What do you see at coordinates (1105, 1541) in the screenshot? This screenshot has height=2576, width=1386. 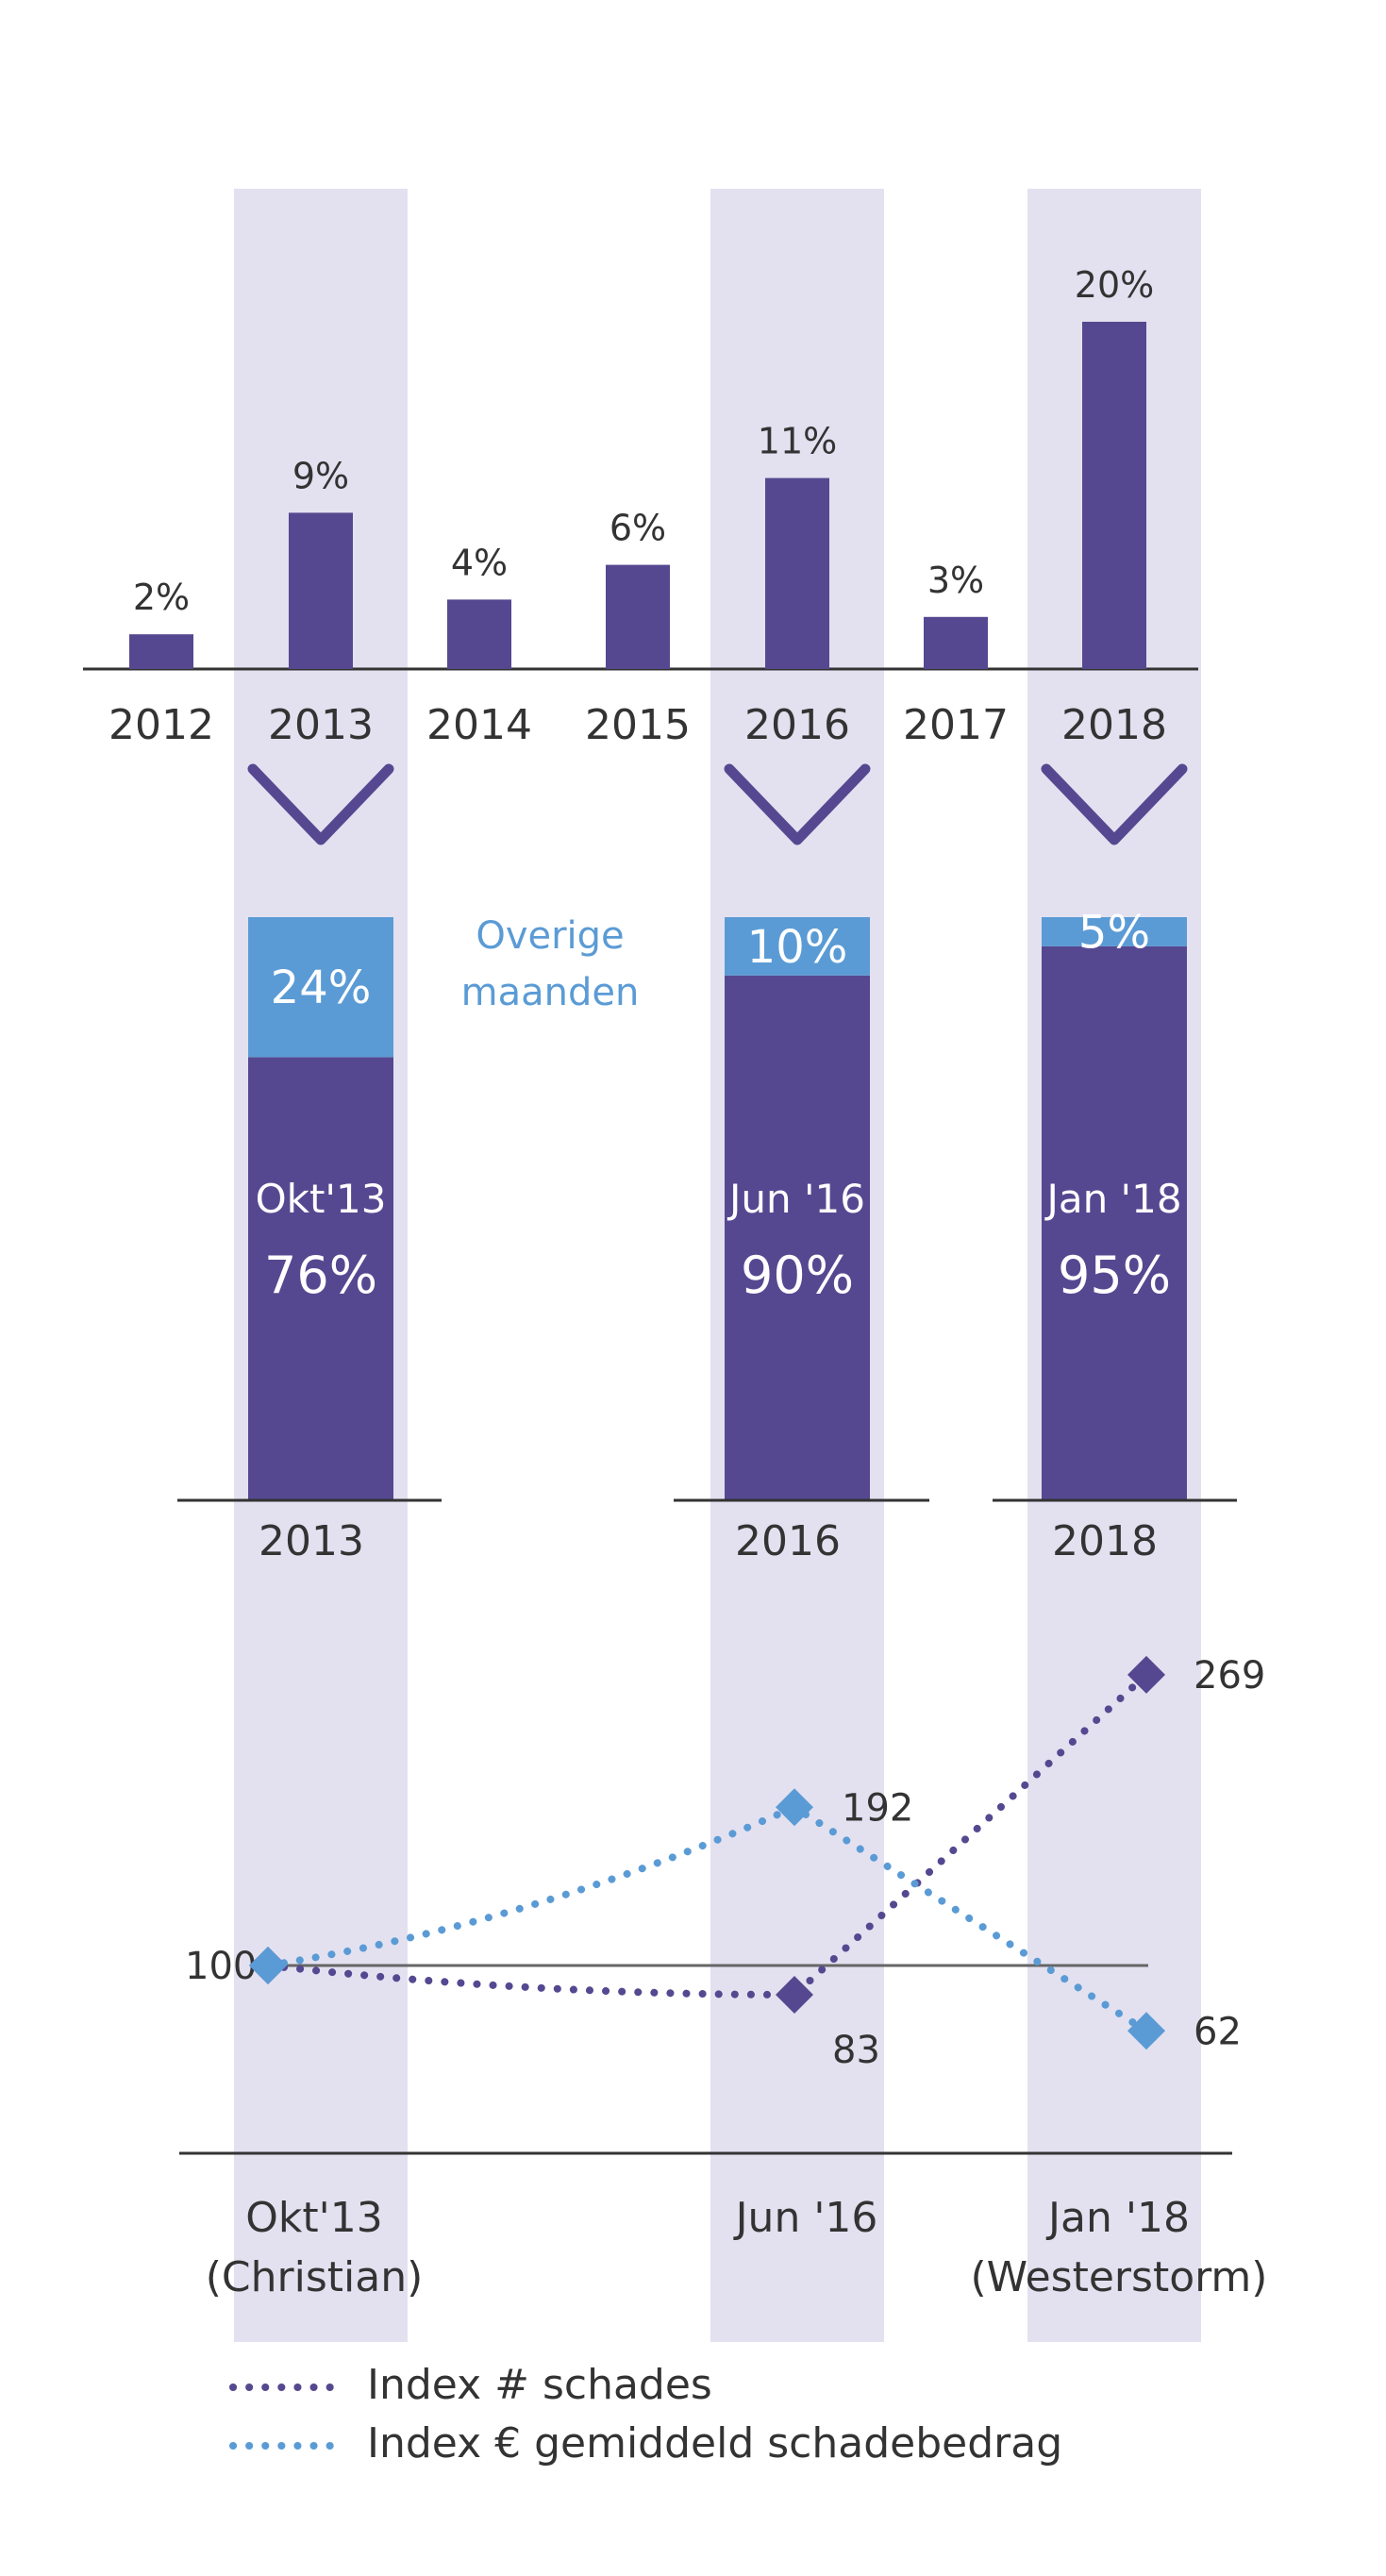 I see `stacked-x-label: 2018` at bounding box center [1105, 1541].